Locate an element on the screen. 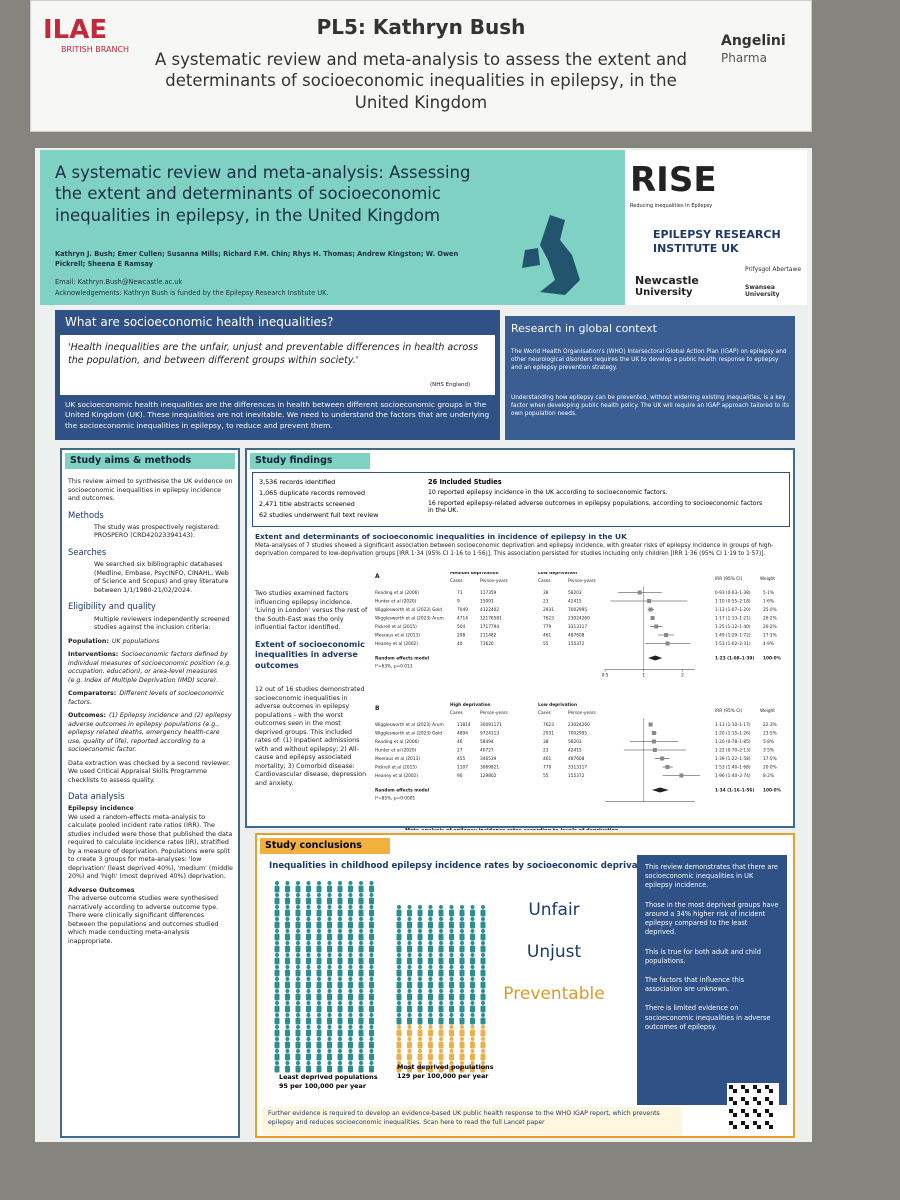  table-text: 38 is located at coordinates (546, 742).